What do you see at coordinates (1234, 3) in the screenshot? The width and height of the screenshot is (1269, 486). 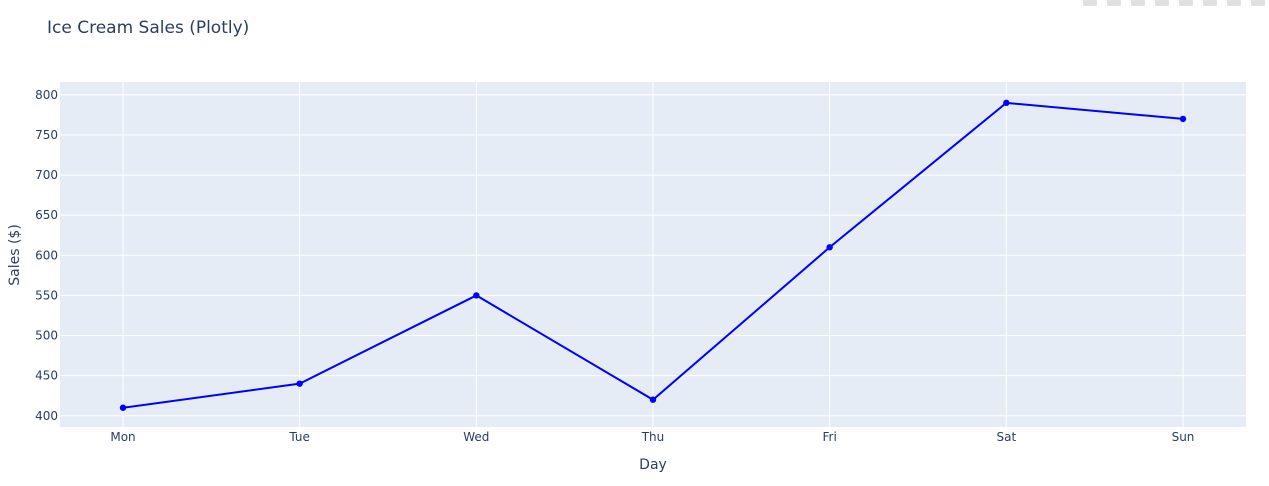 I see `zoom-out-icon` at bounding box center [1234, 3].